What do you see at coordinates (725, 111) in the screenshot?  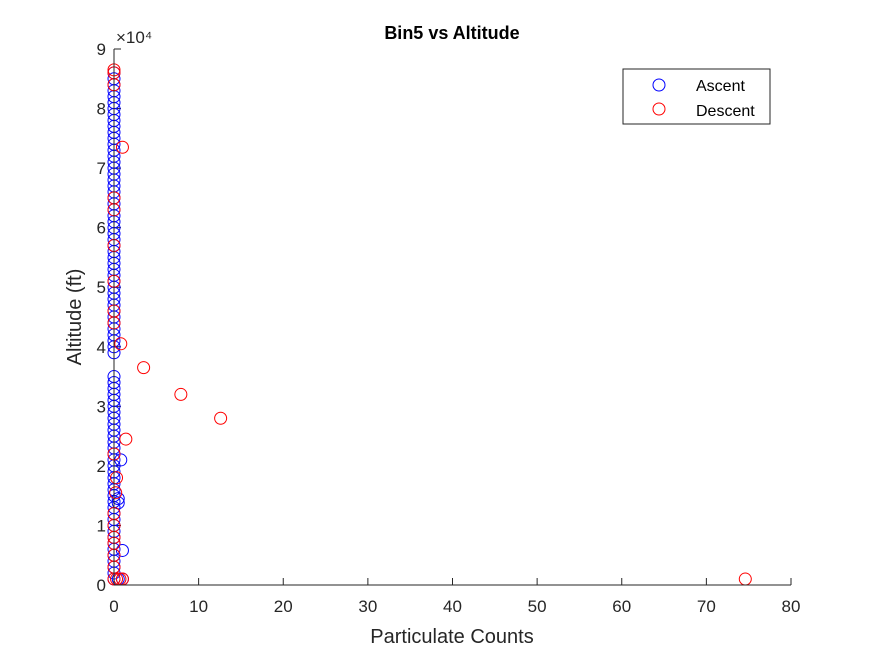 I see `legend-label-descent: Descent` at bounding box center [725, 111].